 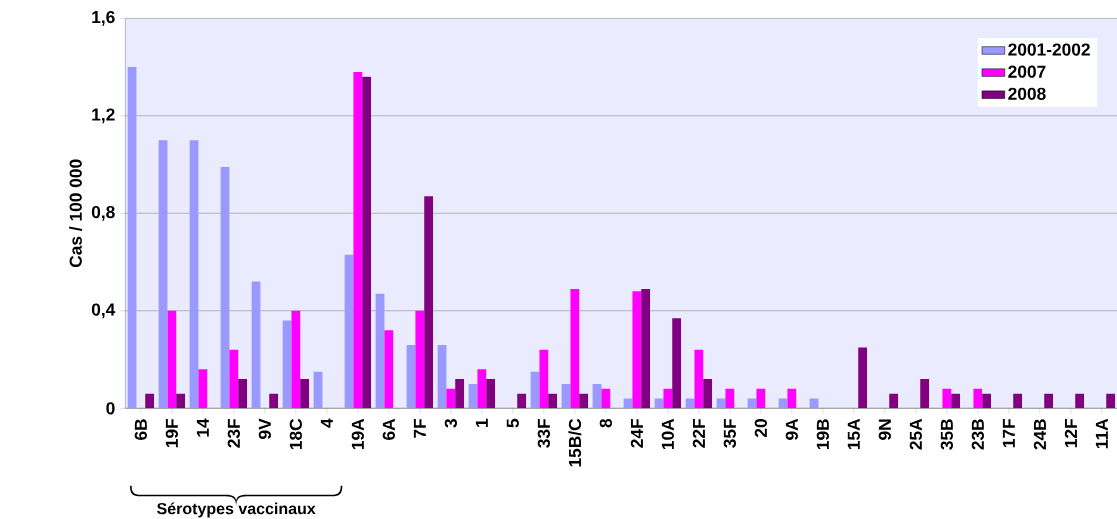 I want to click on x-tick-label: 23F, so click(x=233, y=433).